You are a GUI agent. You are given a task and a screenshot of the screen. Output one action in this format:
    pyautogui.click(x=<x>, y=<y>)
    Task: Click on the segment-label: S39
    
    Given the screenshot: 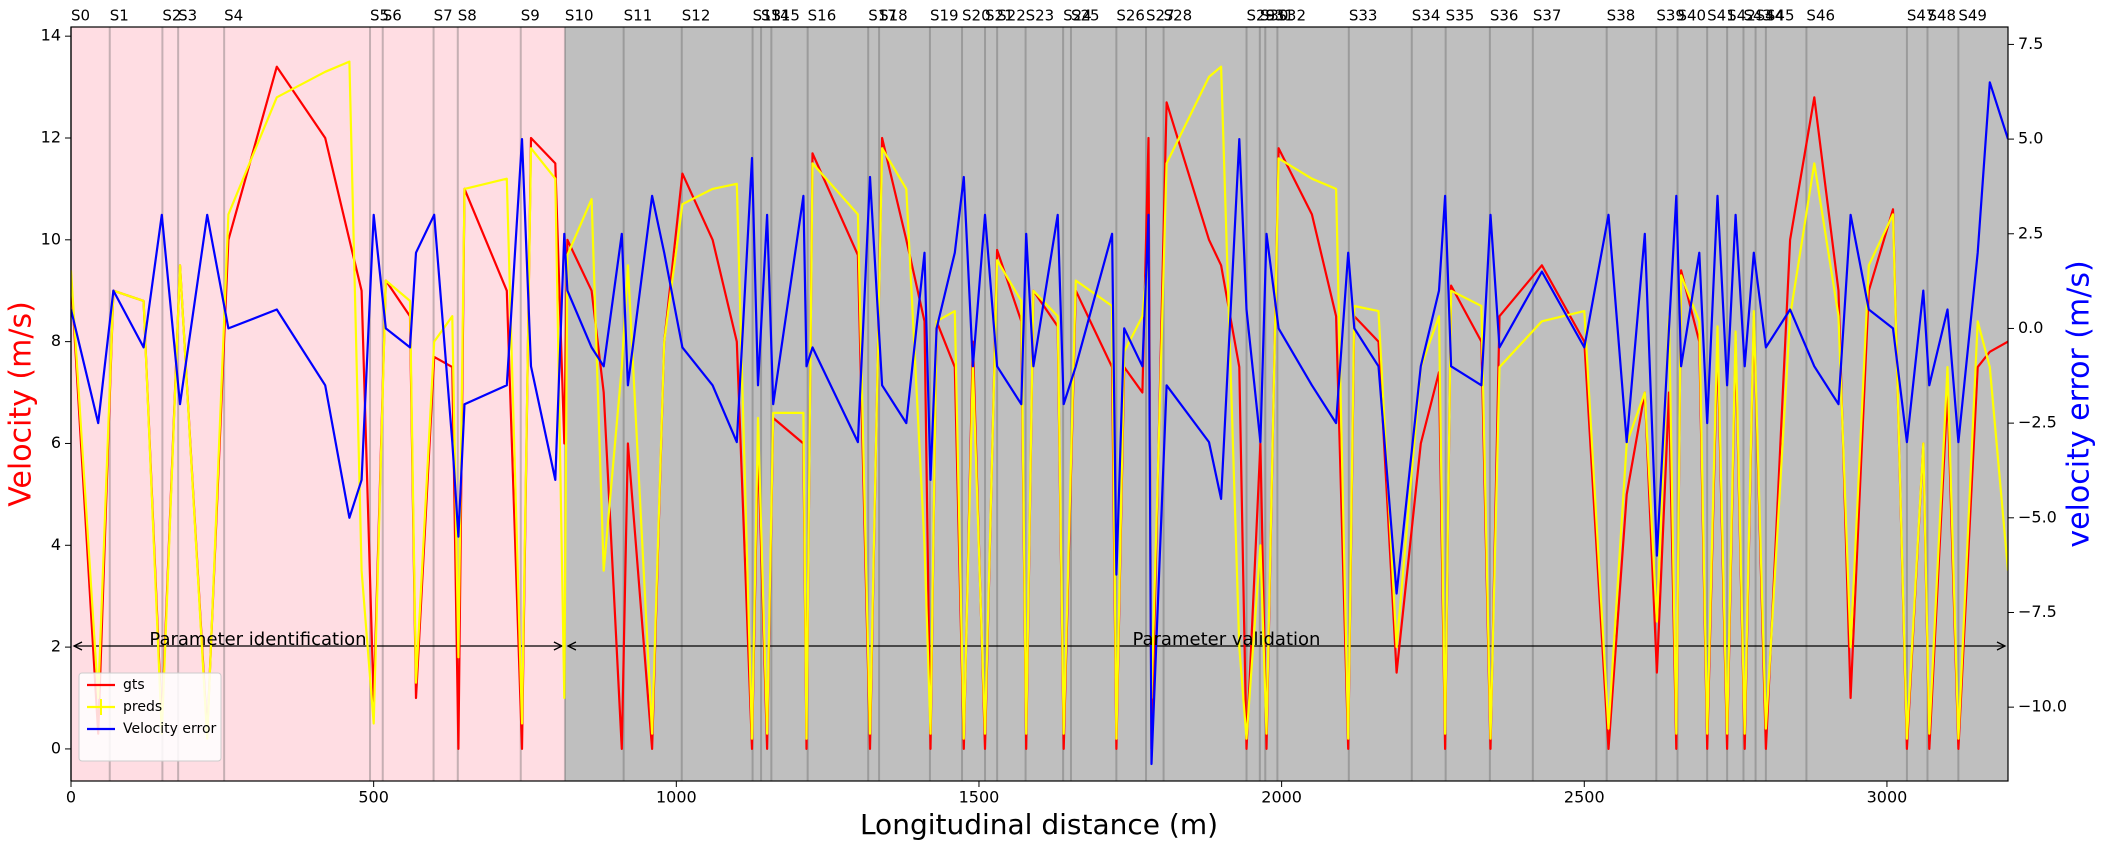 What is the action you would take?
    pyautogui.click(x=1670, y=16)
    